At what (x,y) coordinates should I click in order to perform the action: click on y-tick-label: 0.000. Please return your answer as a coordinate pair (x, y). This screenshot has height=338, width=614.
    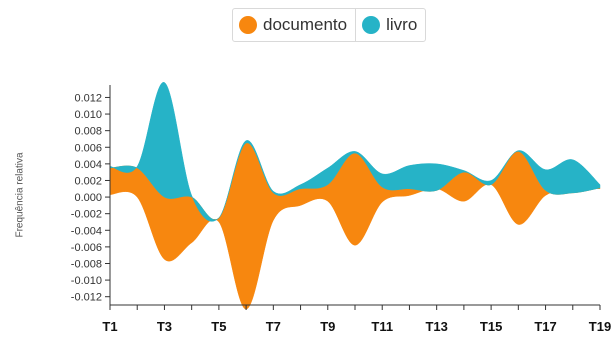
    Looking at the image, I should click on (88, 198).